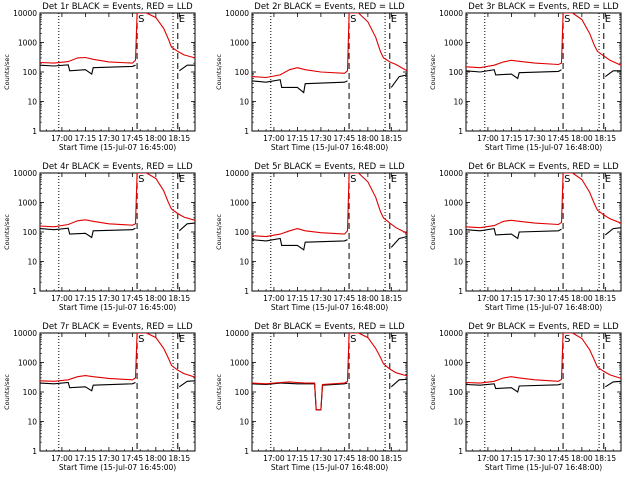  I want to click on panel-title: Det 5r BLACK = Events, RED = LLD, so click(329, 167).